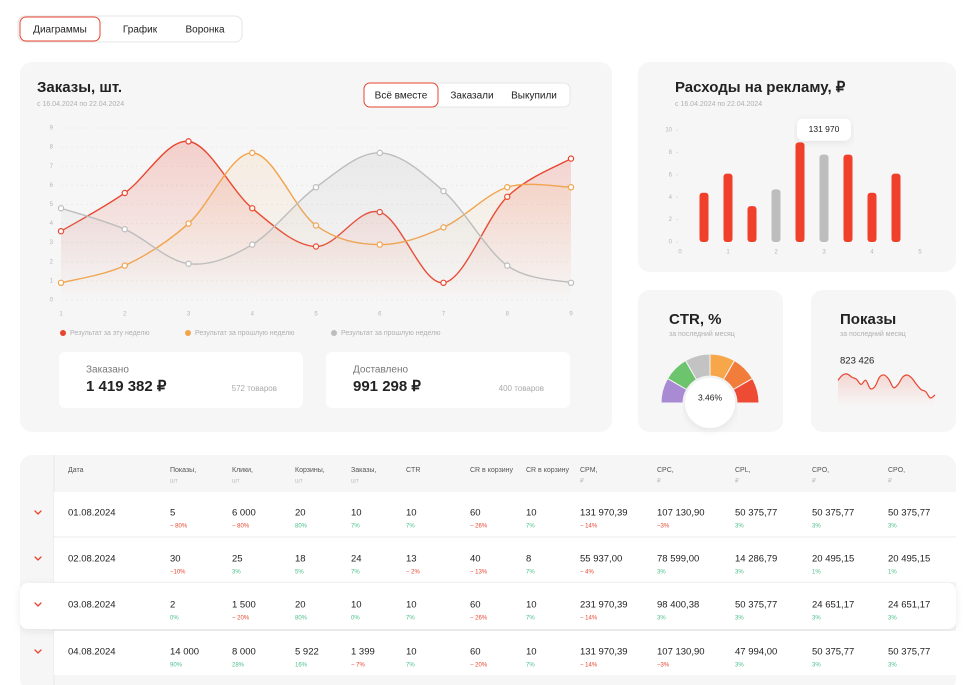 The width and height of the screenshot is (976, 685). What do you see at coordinates (413, 470) in the screenshot?
I see `column-header: CTR` at bounding box center [413, 470].